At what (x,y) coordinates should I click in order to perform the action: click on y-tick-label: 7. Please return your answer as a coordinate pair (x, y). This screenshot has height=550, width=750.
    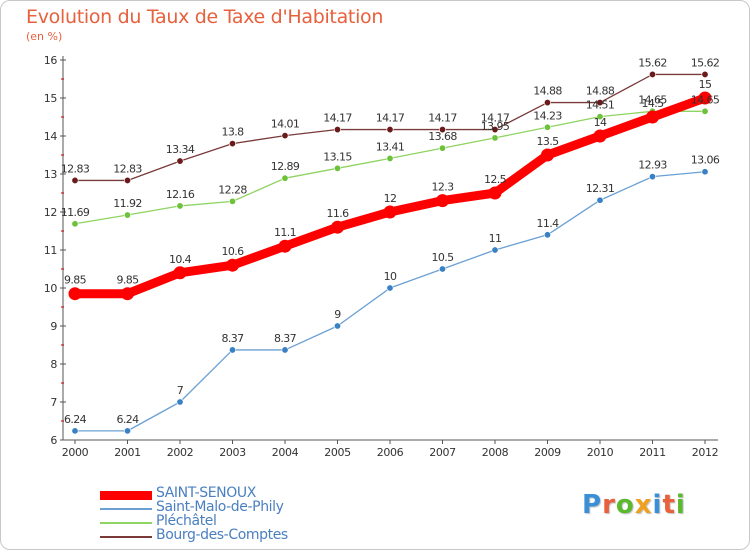
    Looking at the image, I should click on (53, 402).